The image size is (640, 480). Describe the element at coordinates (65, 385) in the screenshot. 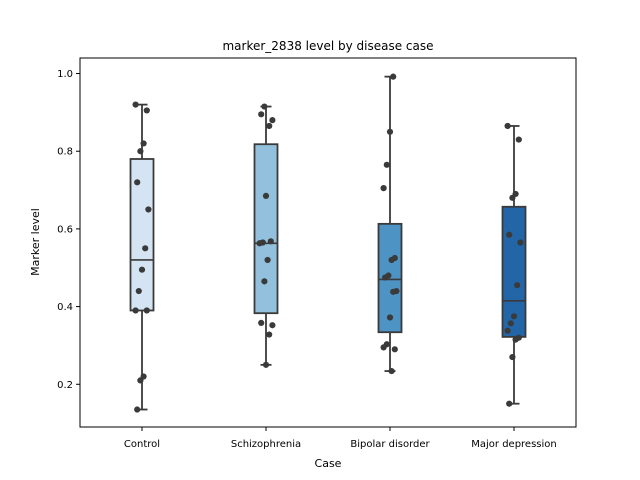

I see `y-tick-label: 0.2` at that location.